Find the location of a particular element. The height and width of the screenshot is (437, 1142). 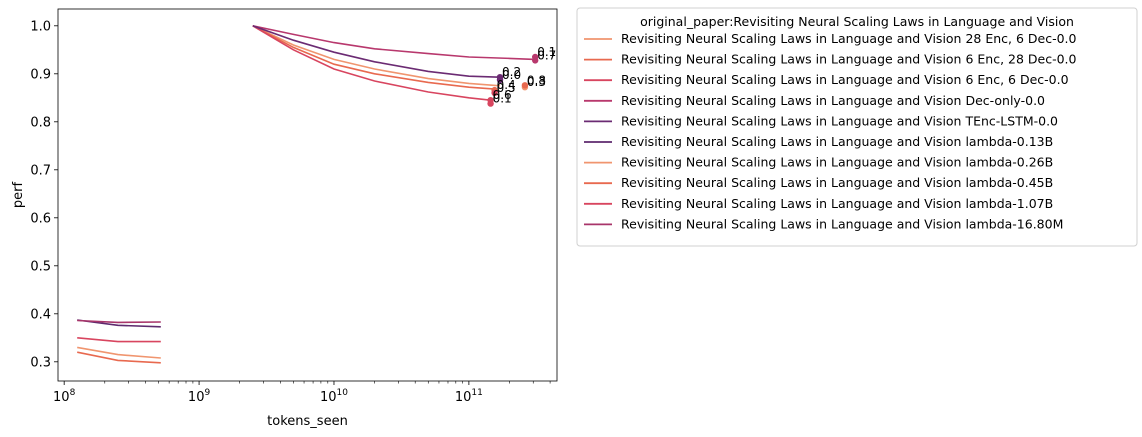

x-tick-label-3: 10¹¹ is located at coordinates (469, 396).